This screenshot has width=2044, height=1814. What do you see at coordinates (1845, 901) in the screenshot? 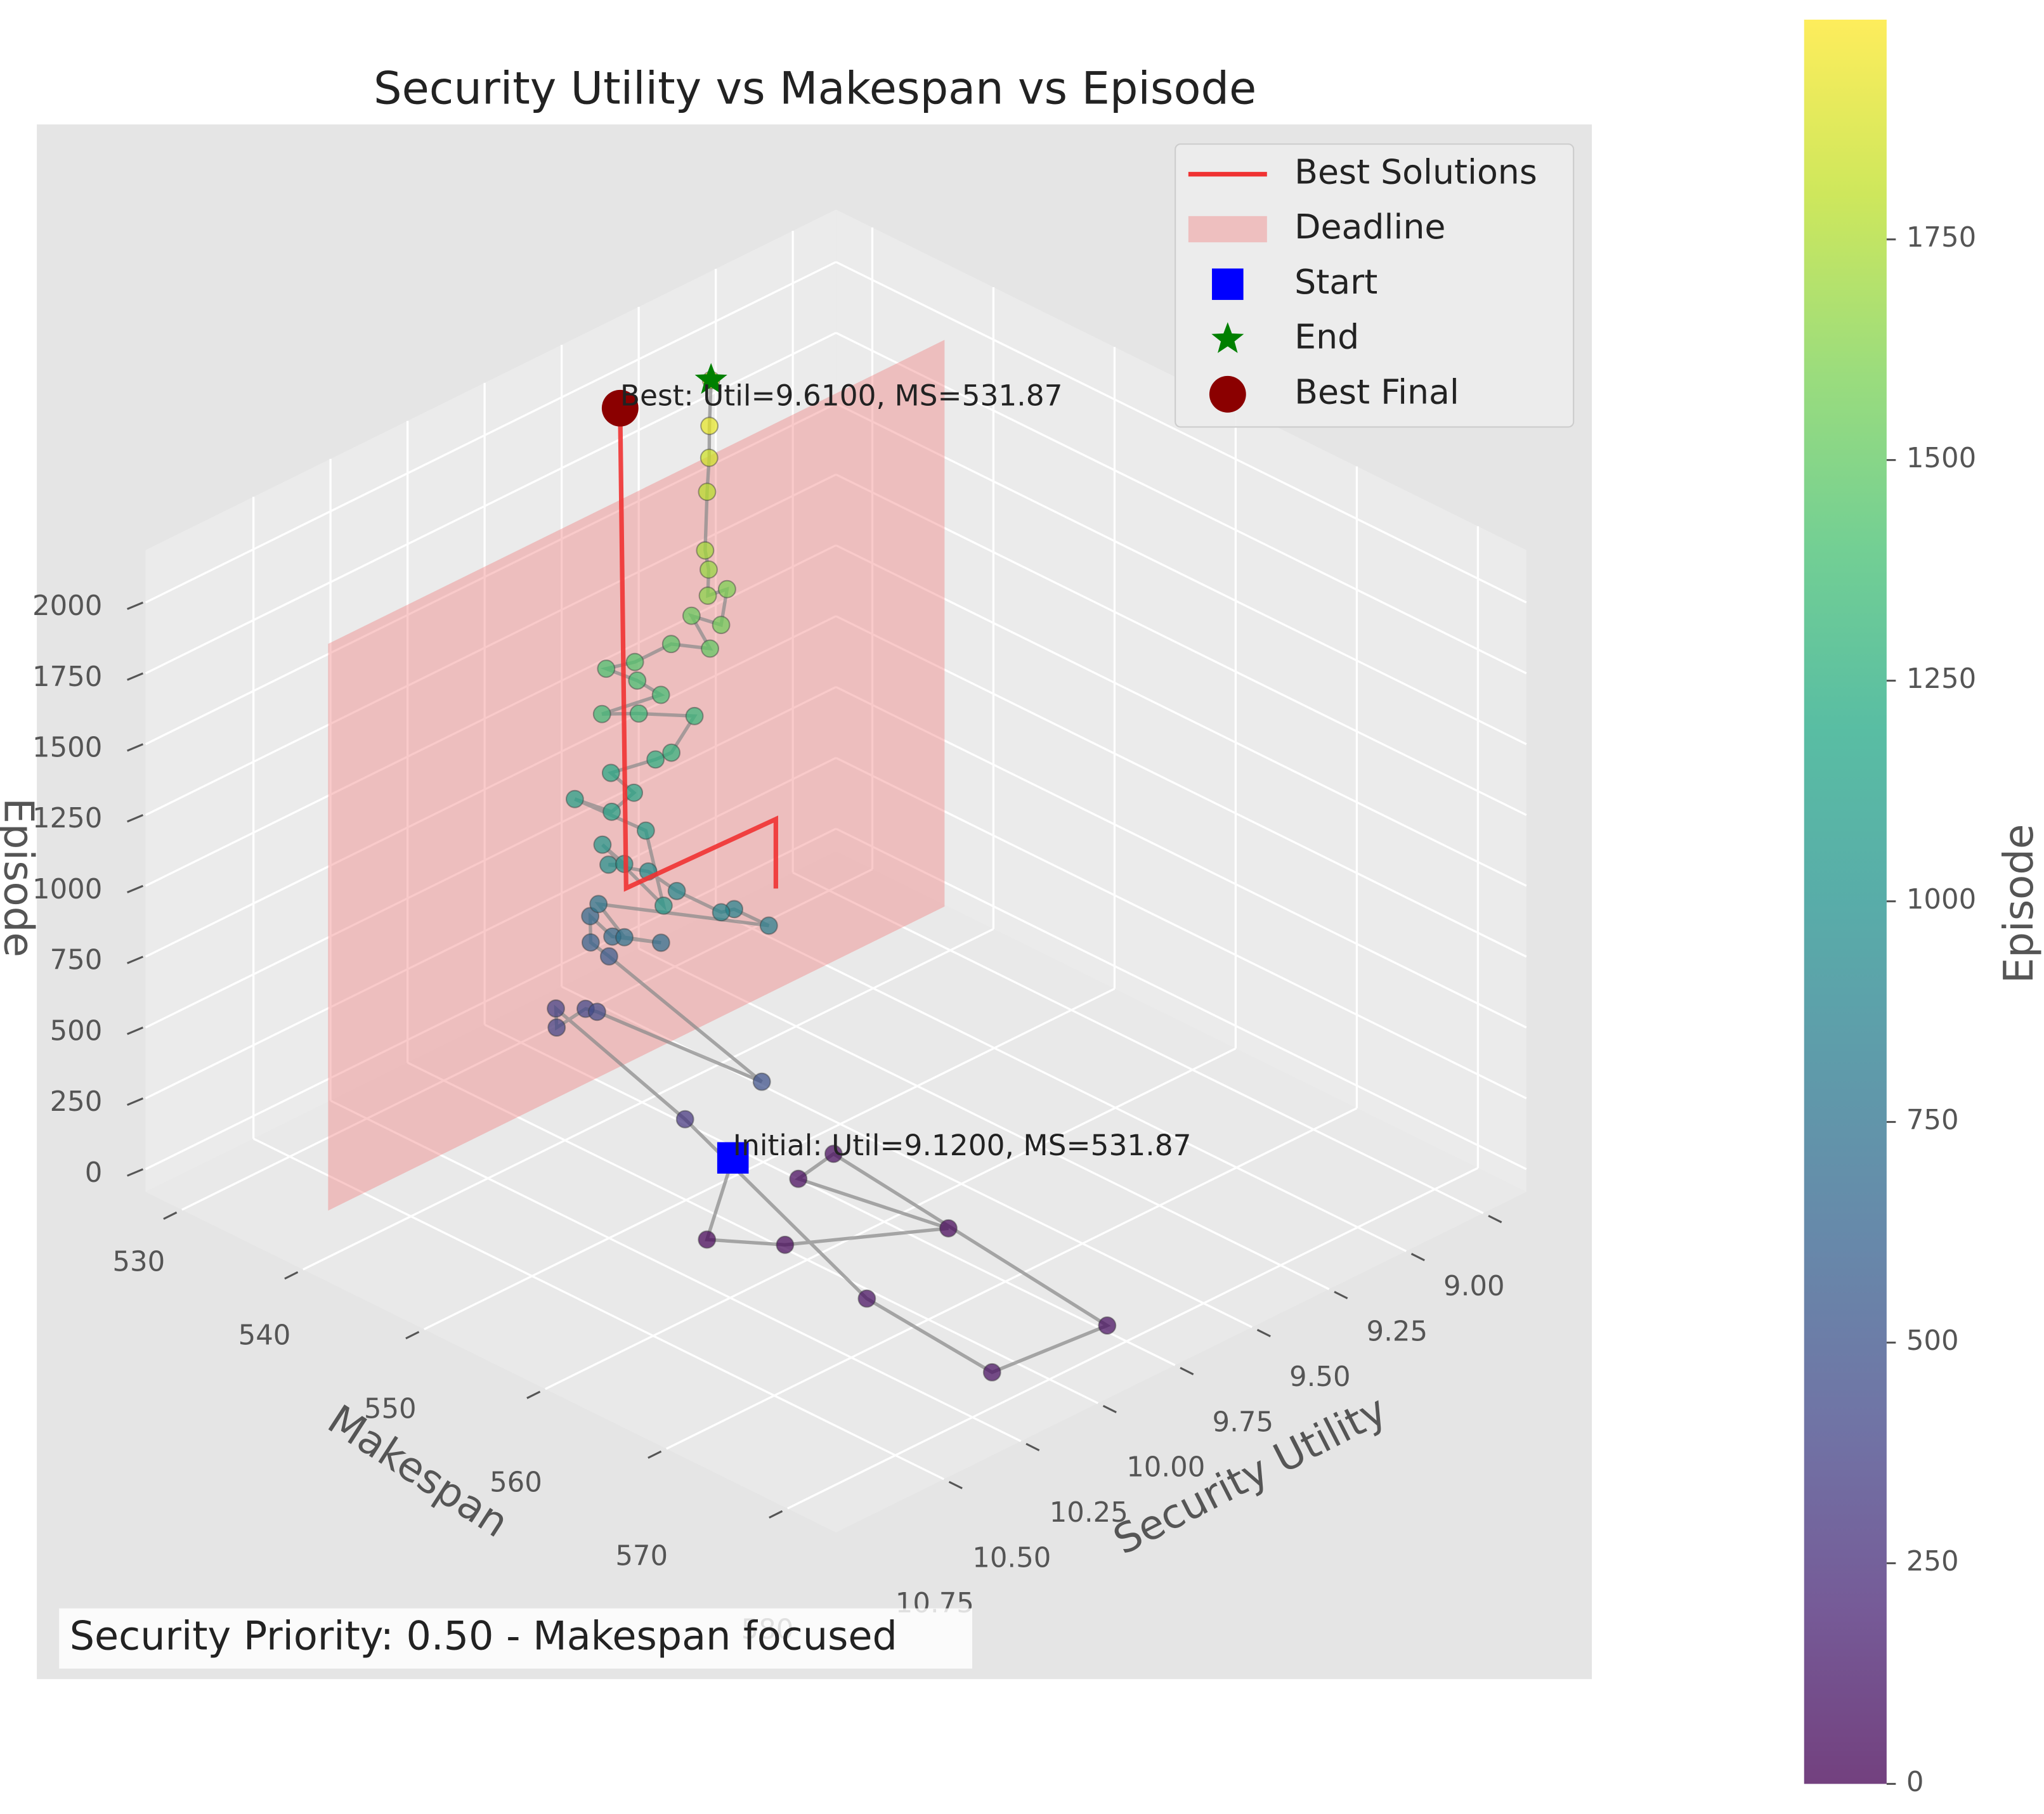
I see `colorbar` at bounding box center [1845, 901].